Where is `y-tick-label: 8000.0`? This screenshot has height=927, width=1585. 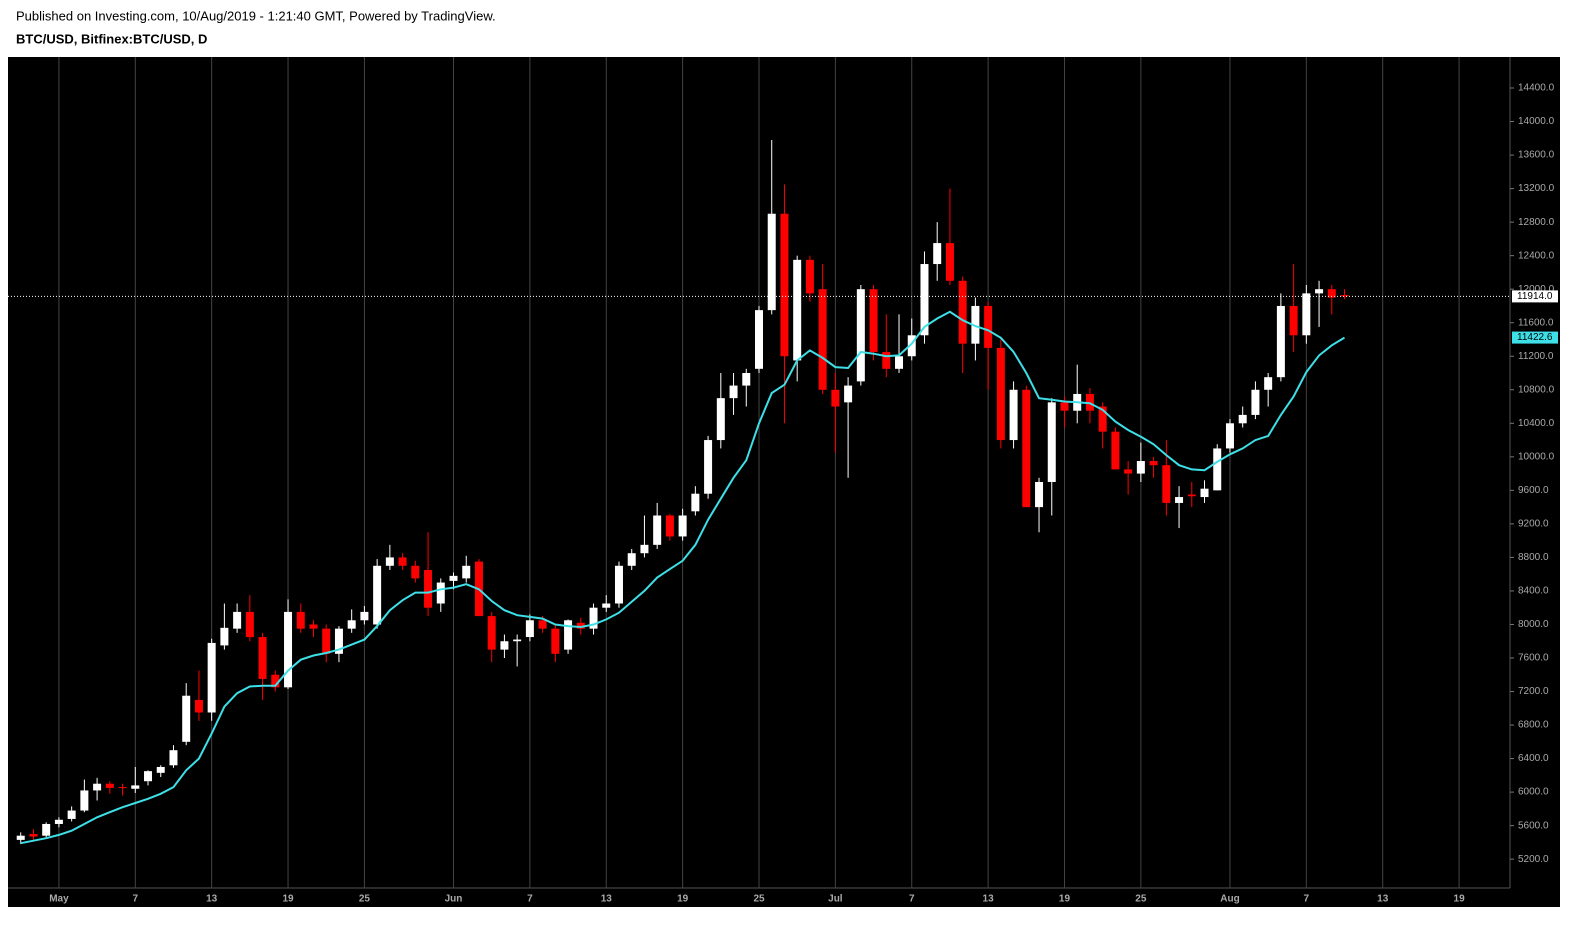 y-tick-label: 8000.0 is located at coordinates (1533, 624).